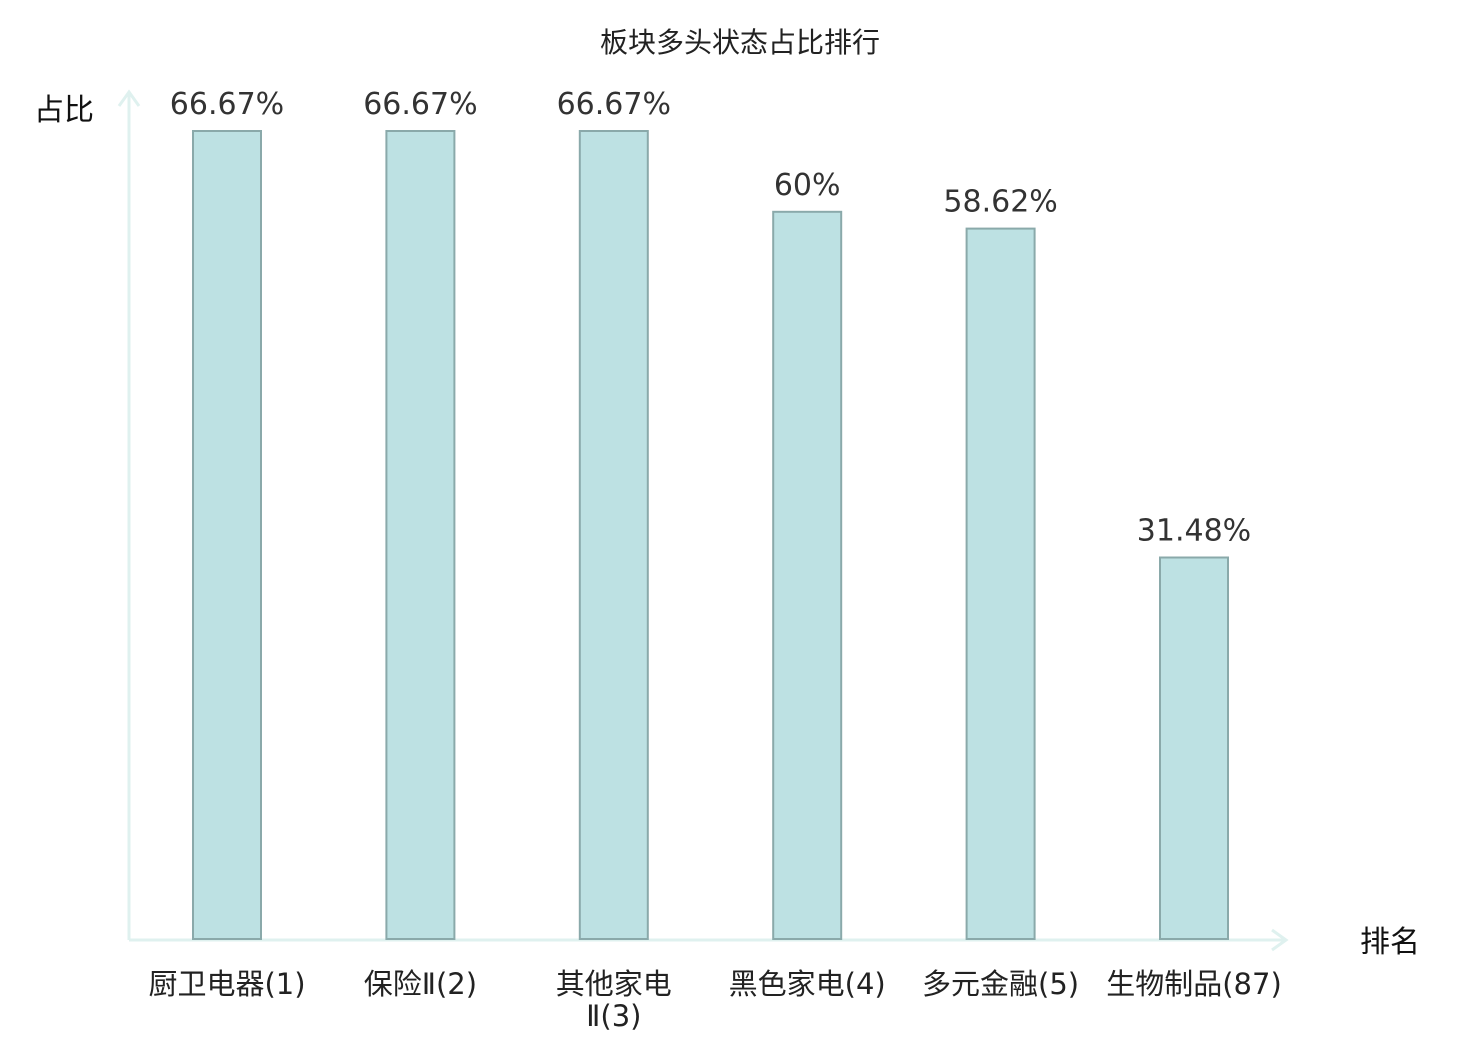 The width and height of the screenshot is (1480, 1044). What do you see at coordinates (420, 104) in the screenshot?
I see `value-label-2: 66.67%` at bounding box center [420, 104].